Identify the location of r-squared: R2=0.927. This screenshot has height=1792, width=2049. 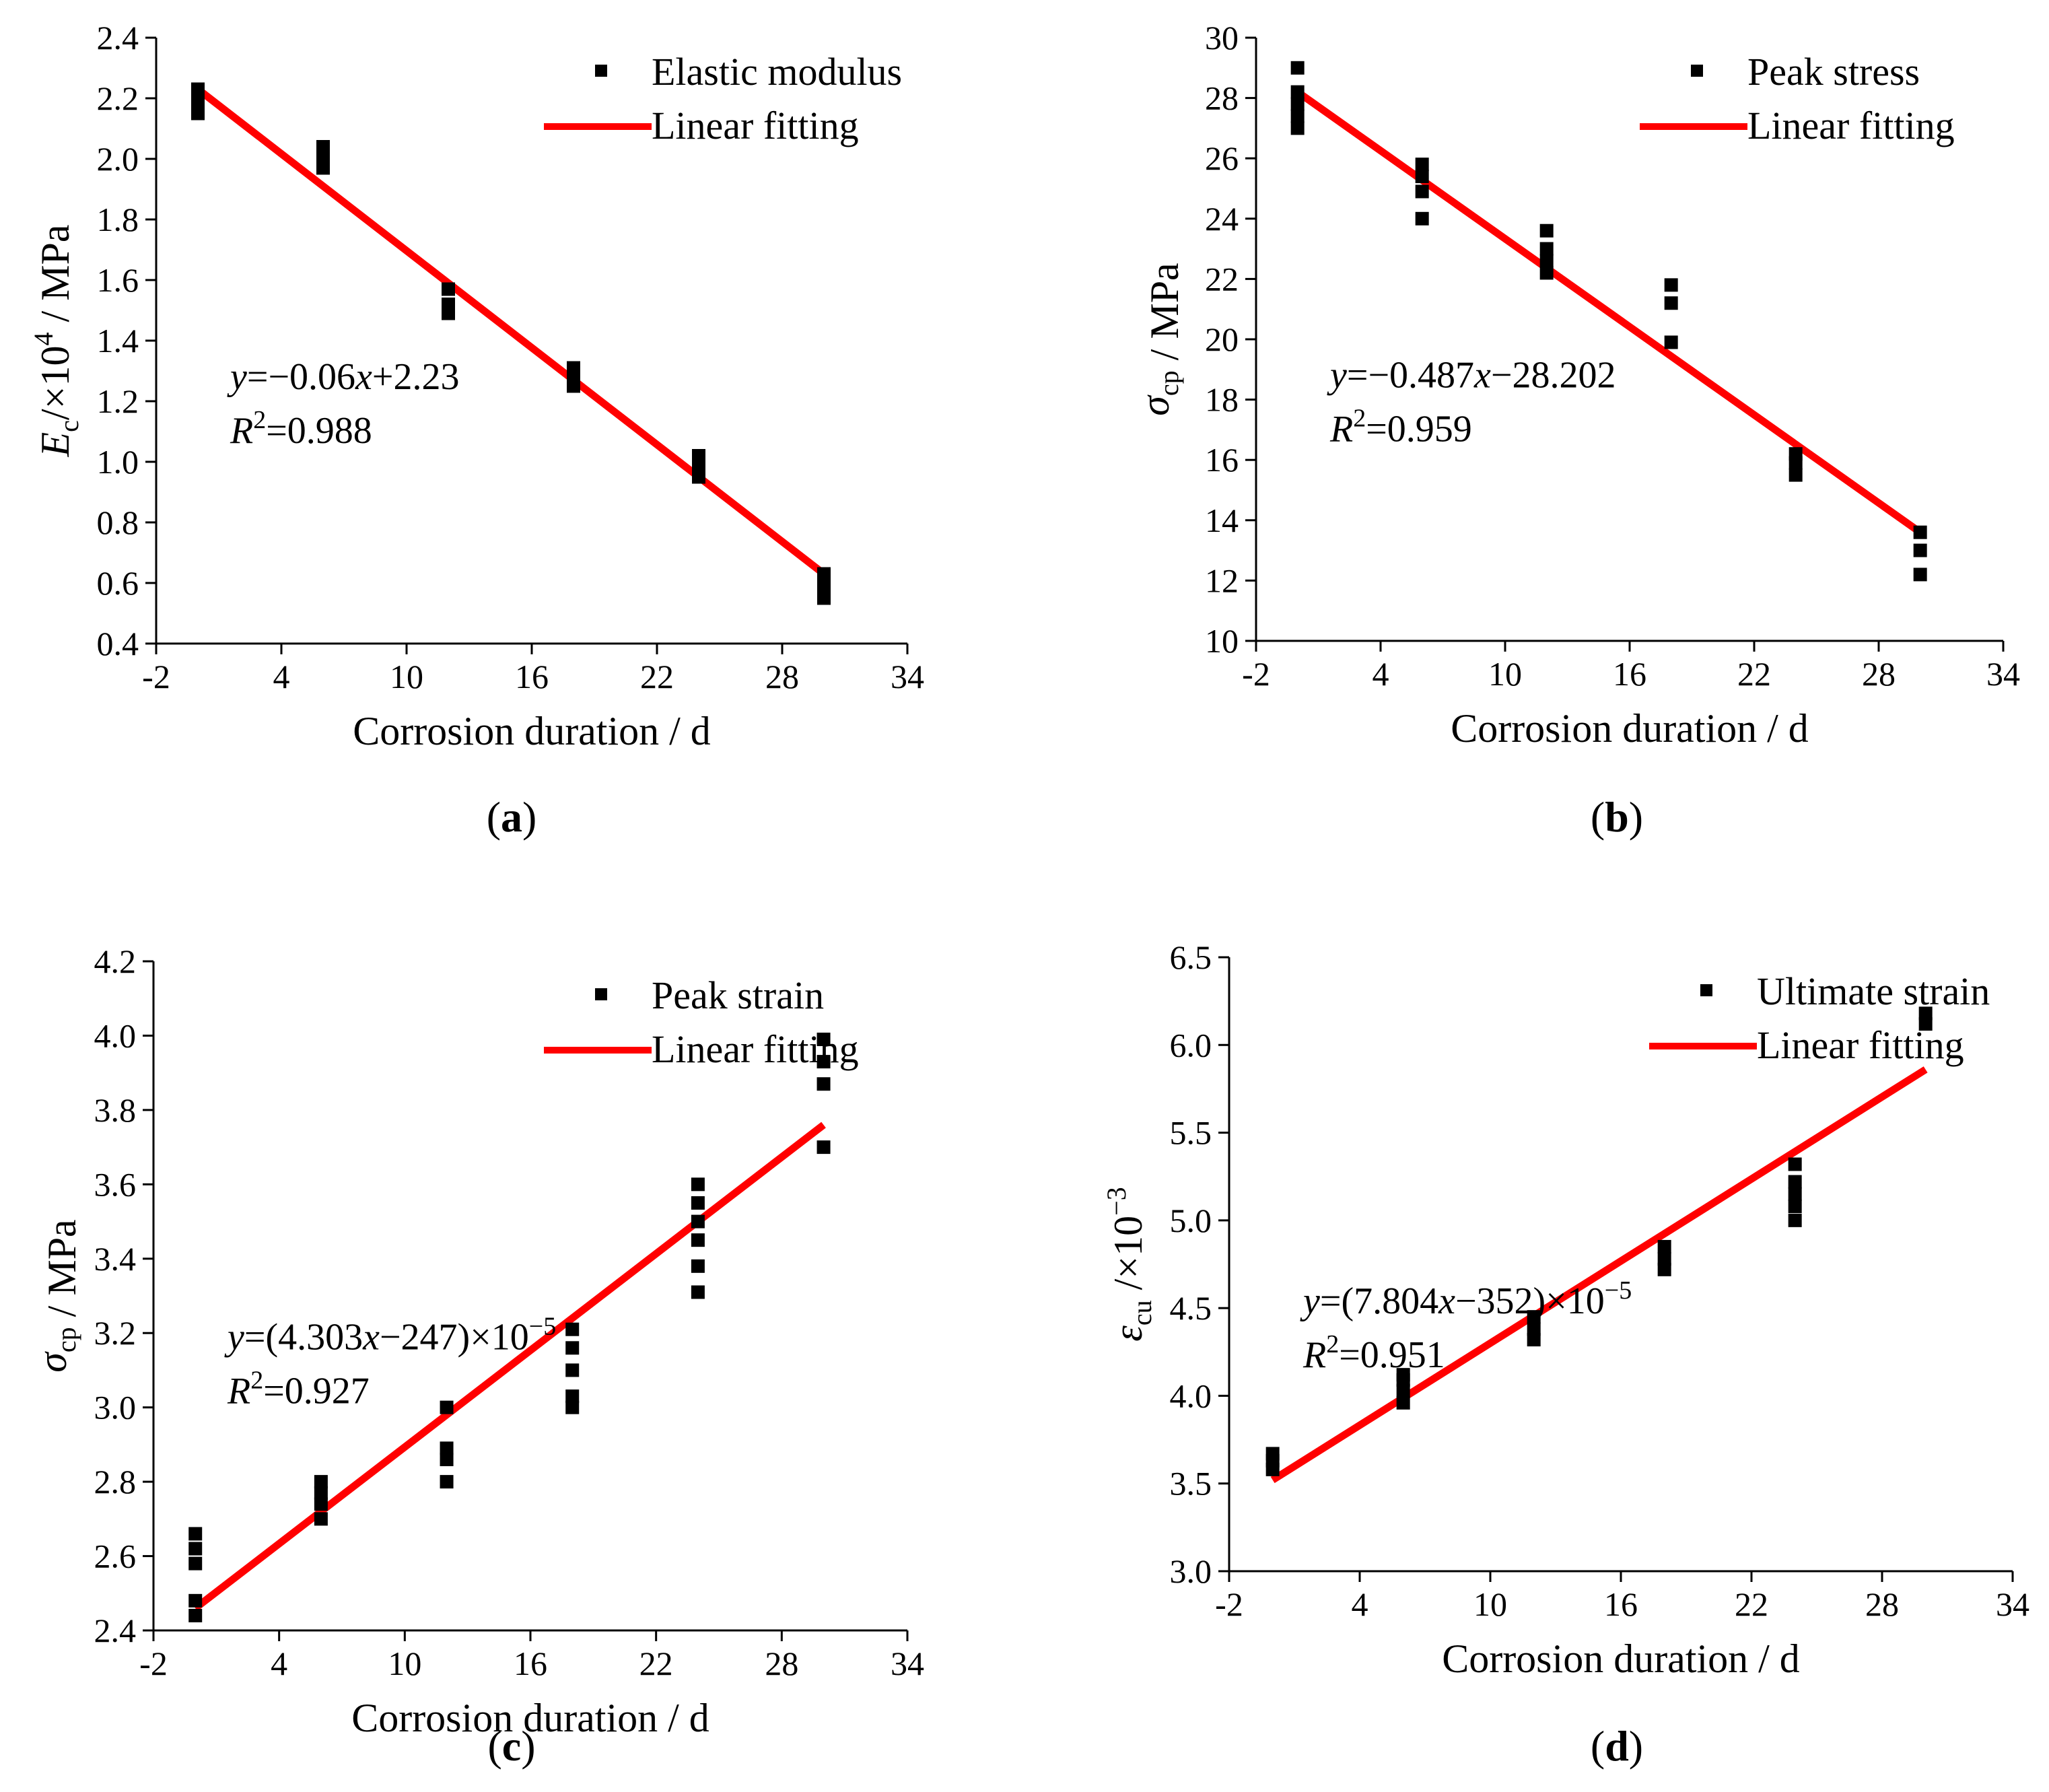
(298, 1389).